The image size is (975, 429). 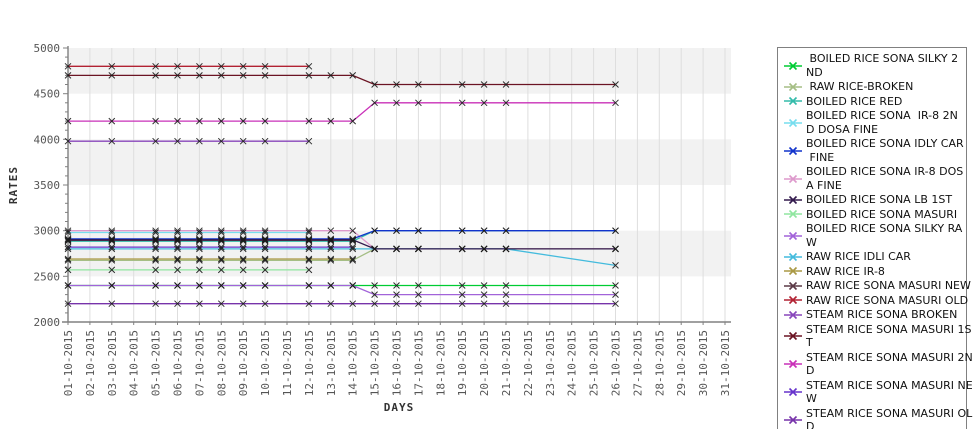 What do you see at coordinates (874, 65) in the screenshot?
I see `legend-item: BOILED RICE SONA SILKY 2 ND` at bounding box center [874, 65].